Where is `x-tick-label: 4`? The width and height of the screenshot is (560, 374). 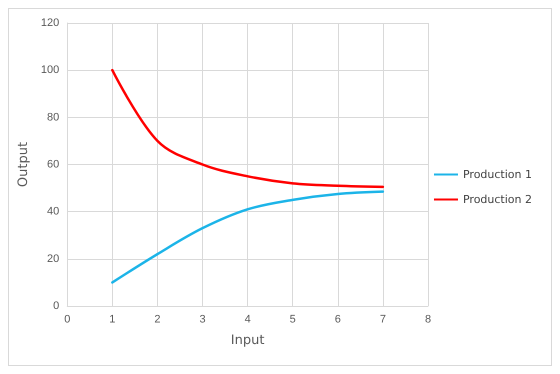 x-tick-label: 4 is located at coordinates (247, 320).